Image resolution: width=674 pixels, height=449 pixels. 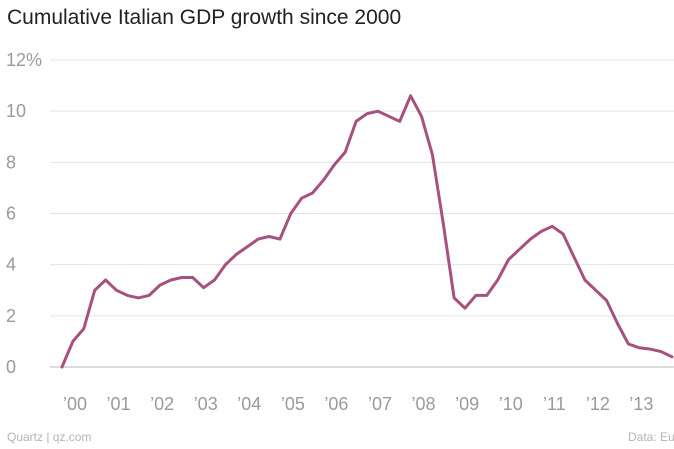 I want to click on data-source: Data: Eurostat, so click(x=651, y=437).